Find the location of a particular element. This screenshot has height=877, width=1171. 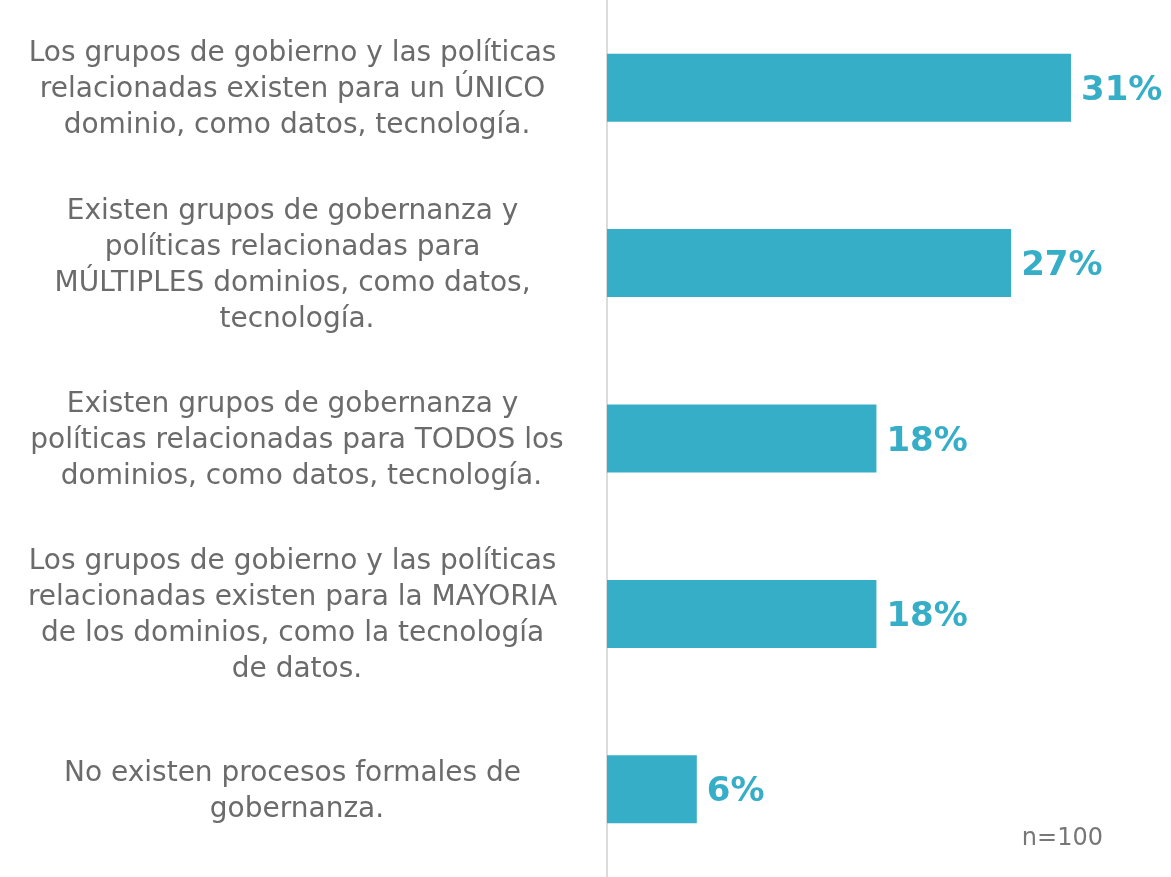

y-tick-label: Los grupos de gobierno y las políticas relacionadas existen para un ÚNICO dominio, como datos, tecnología. is located at coordinates (297, 88).